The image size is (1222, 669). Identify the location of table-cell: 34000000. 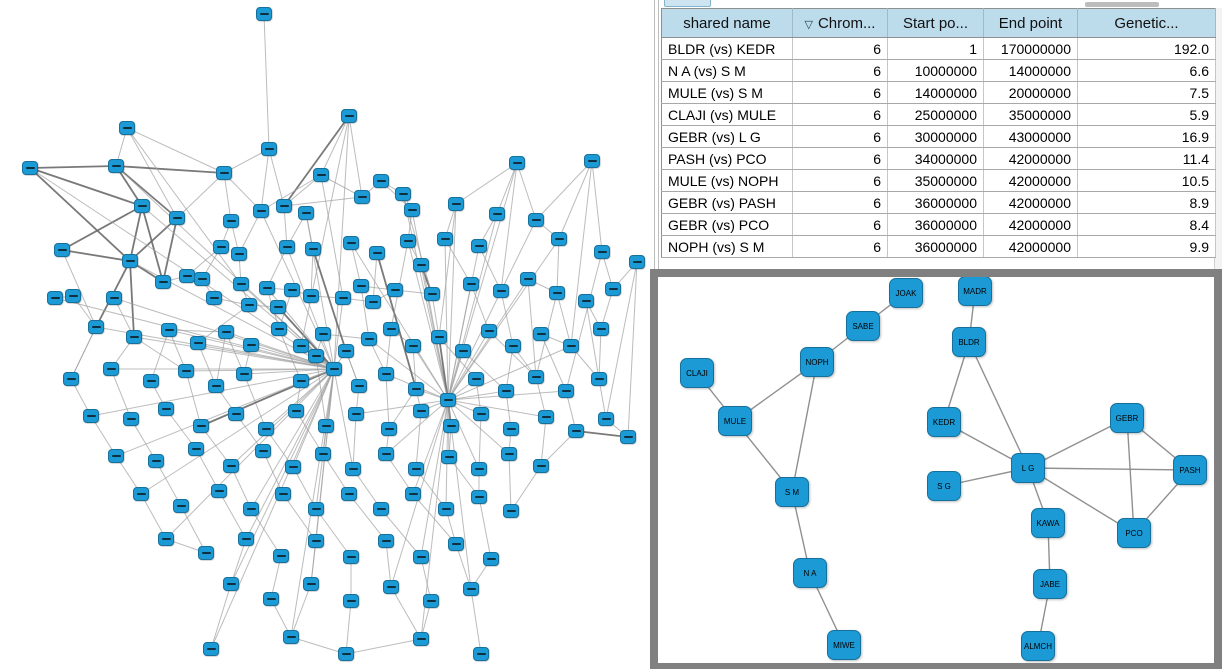
(935, 158).